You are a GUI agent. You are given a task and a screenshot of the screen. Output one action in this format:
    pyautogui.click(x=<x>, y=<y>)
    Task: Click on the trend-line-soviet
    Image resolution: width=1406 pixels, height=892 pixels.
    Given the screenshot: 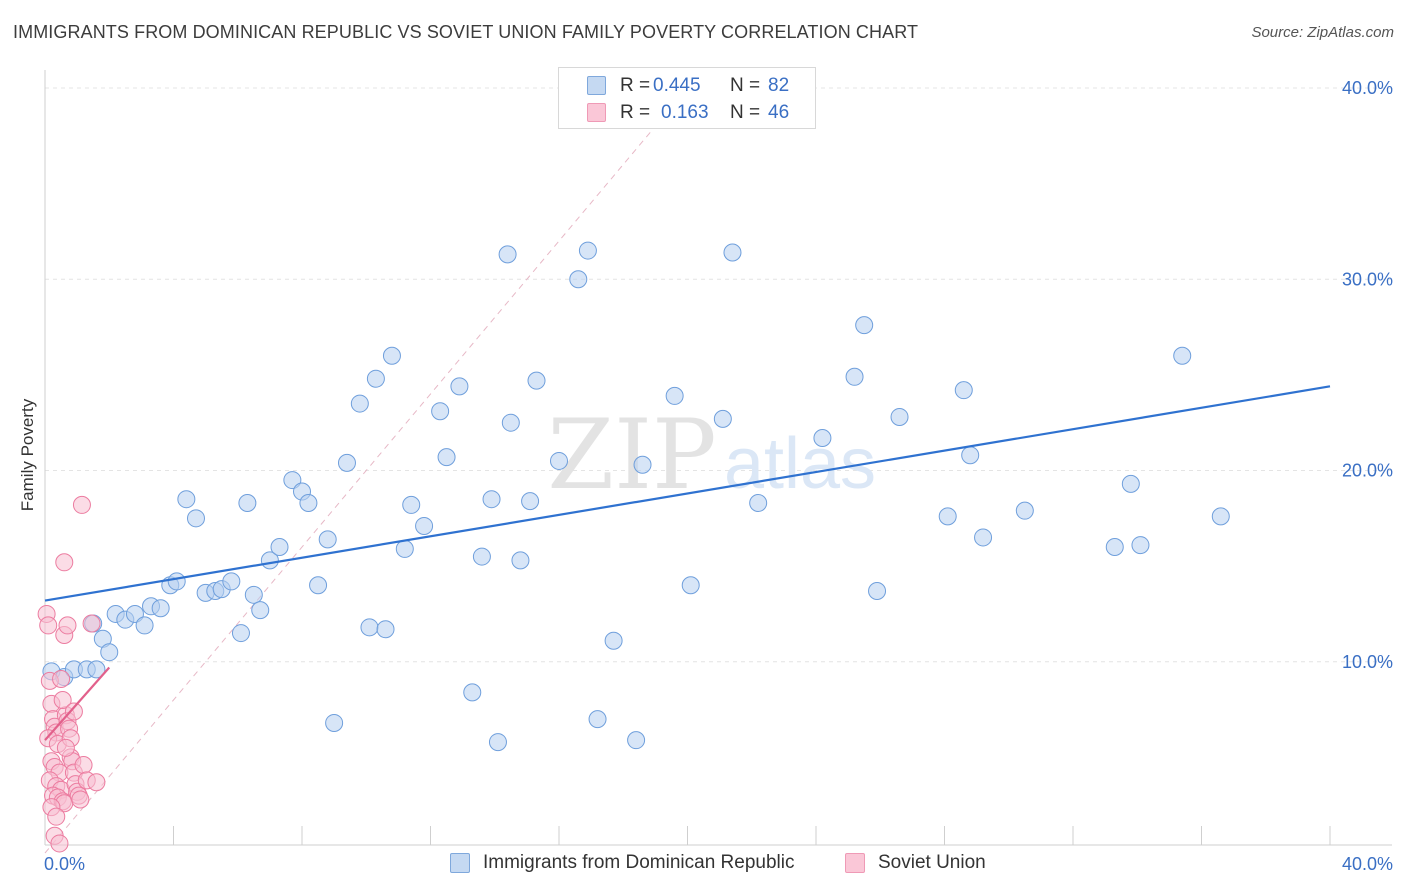 What is the action you would take?
    pyautogui.click(x=77, y=703)
    